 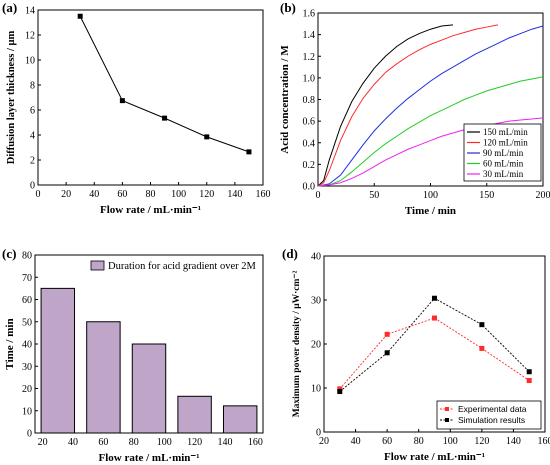 What do you see at coordinates (27, 256) in the screenshot?
I see `y-tick-label: 80` at bounding box center [27, 256].